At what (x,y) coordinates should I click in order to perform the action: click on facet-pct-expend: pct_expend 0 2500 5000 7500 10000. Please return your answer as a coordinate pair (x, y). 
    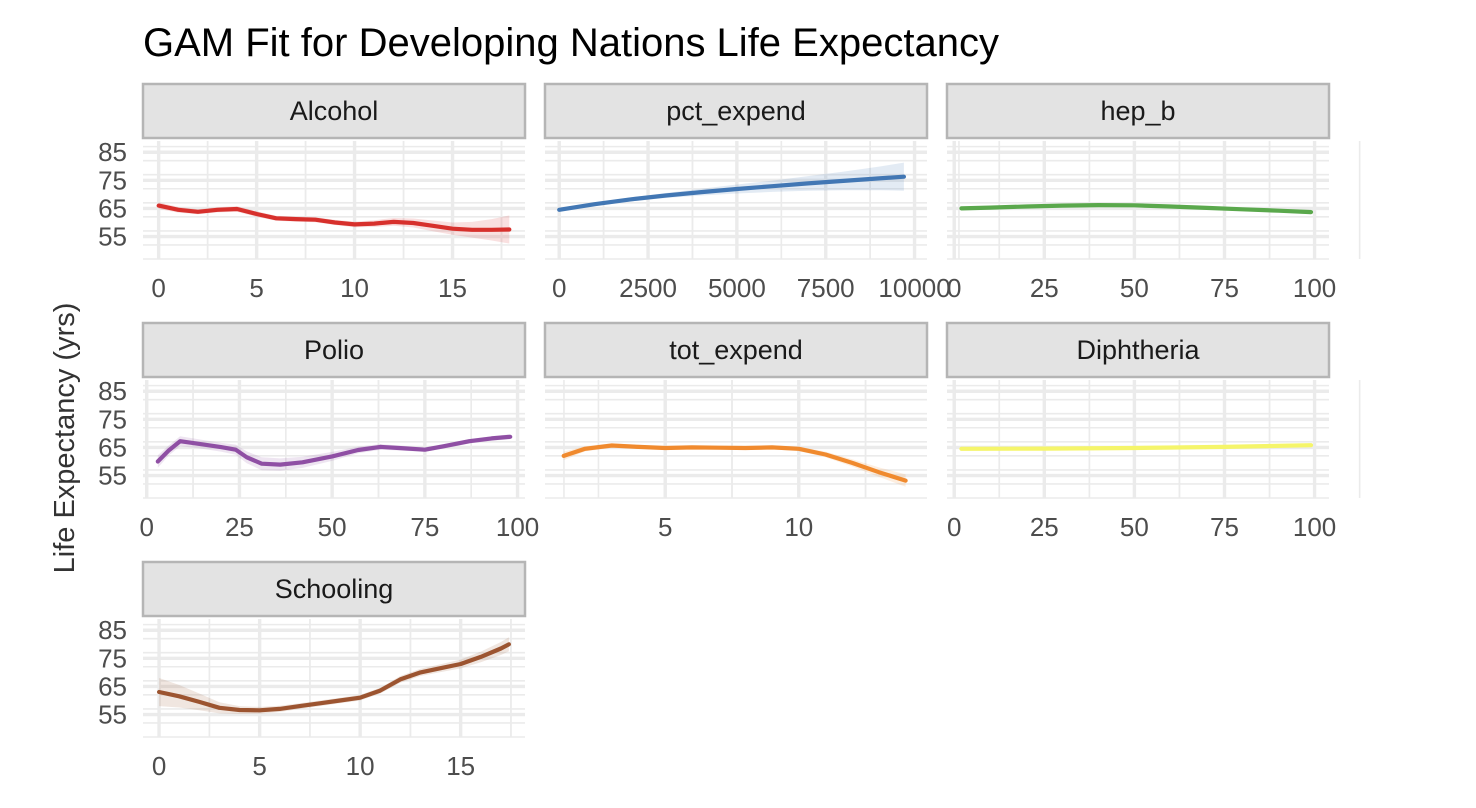
    Looking at the image, I should click on (751, 192).